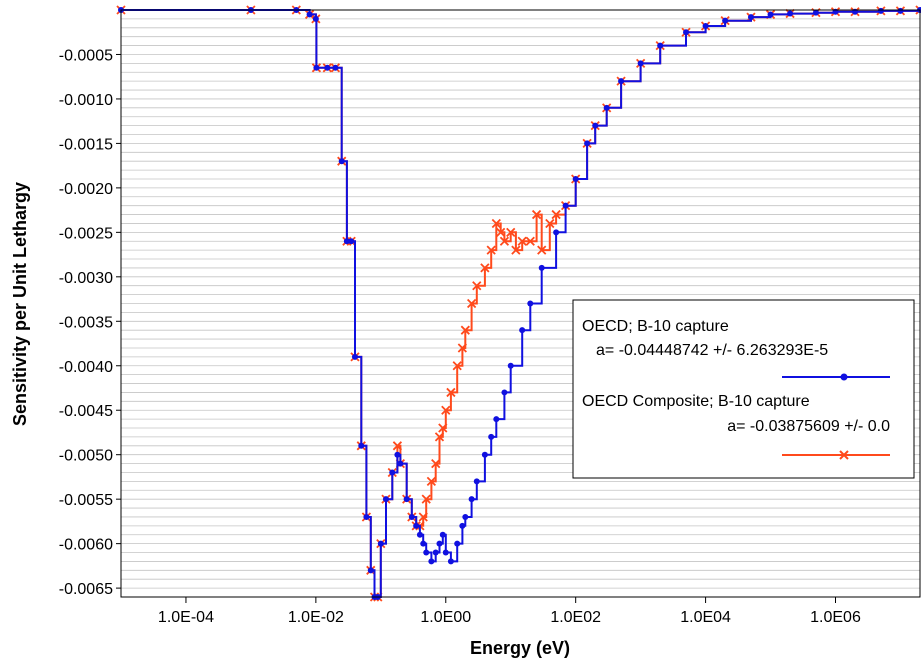  What do you see at coordinates (20, 304) in the screenshot?
I see `y-axis-title: Sensitivity per Unit Lethargy` at bounding box center [20, 304].